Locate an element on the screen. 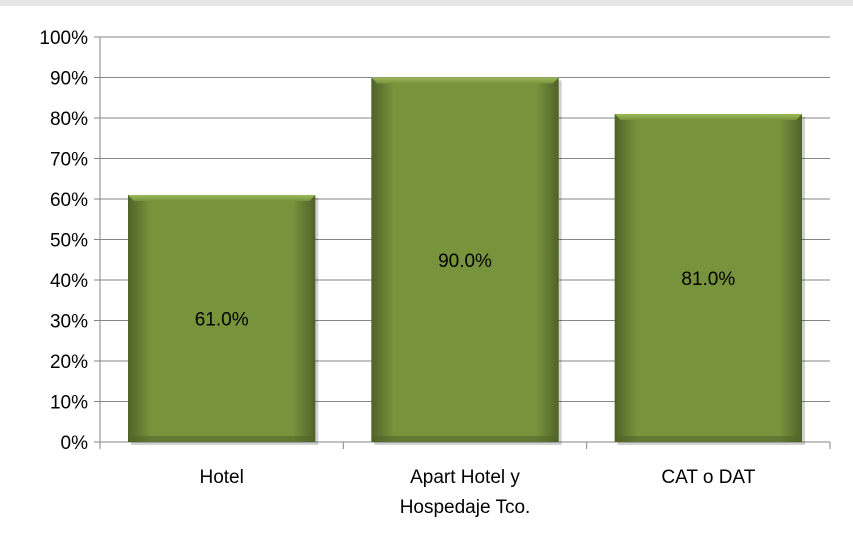 The height and width of the screenshot is (540, 853). y-tick-label: 20% is located at coordinates (69, 362).